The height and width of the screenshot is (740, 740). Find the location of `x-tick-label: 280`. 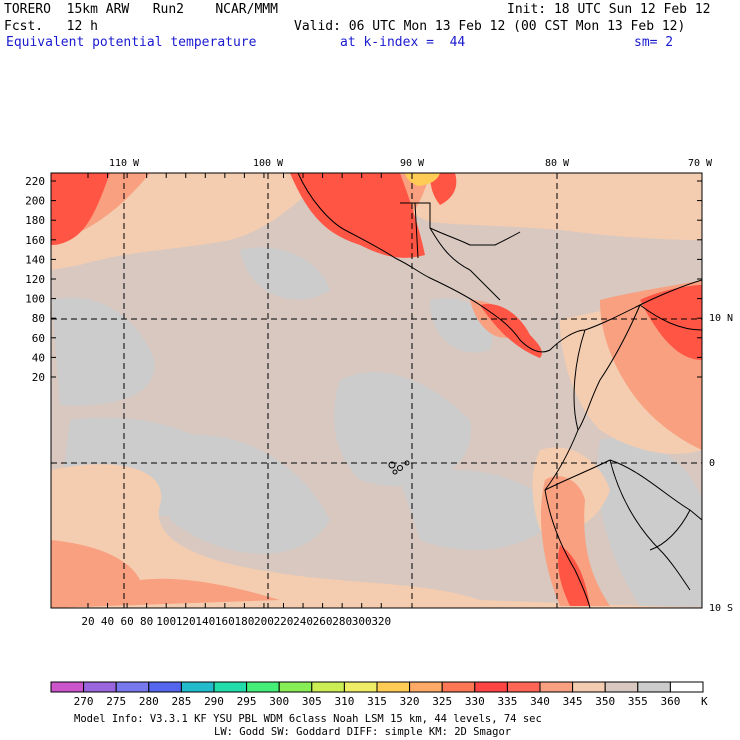

x-tick-label: 280 is located at coordinates (342, 621).